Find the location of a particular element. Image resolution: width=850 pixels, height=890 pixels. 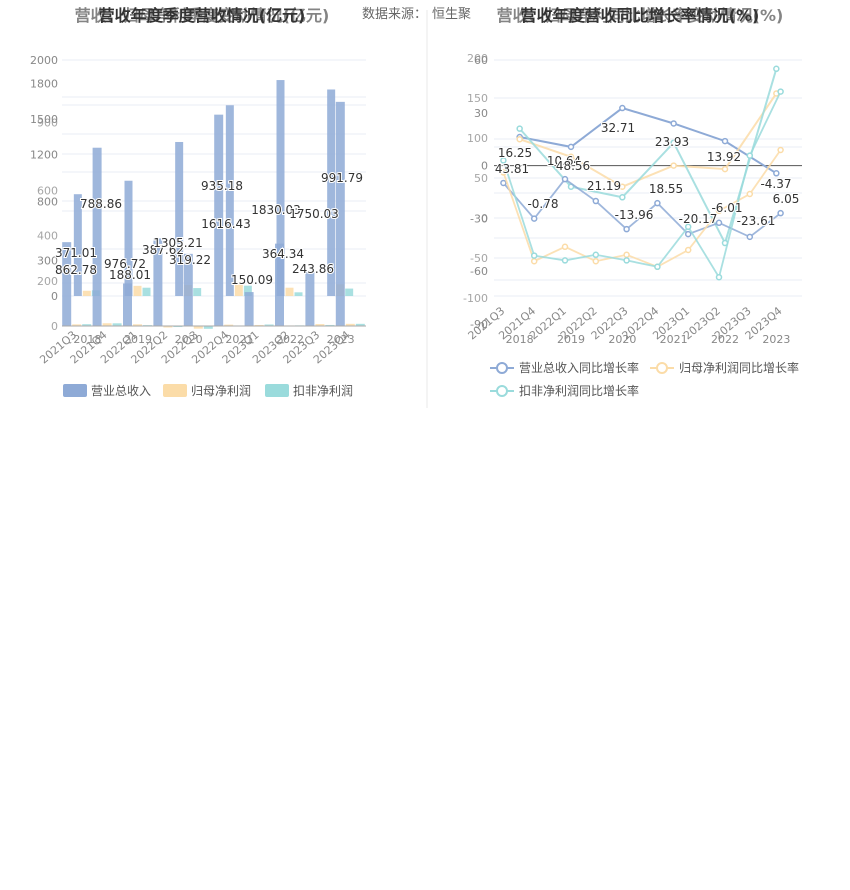

bar-data-label: 976.72 is located at coordinates (125, 264).